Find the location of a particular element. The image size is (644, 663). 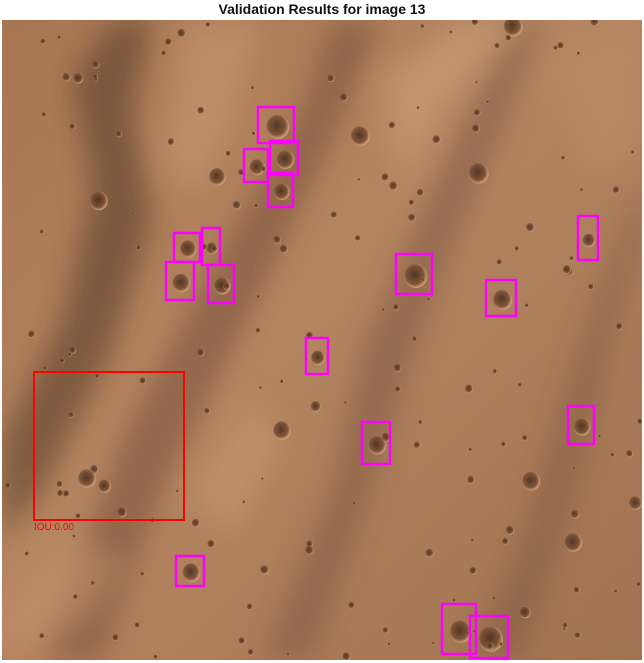

figure-title: Validation Results for image 13 is located at coordinates (322, 9).